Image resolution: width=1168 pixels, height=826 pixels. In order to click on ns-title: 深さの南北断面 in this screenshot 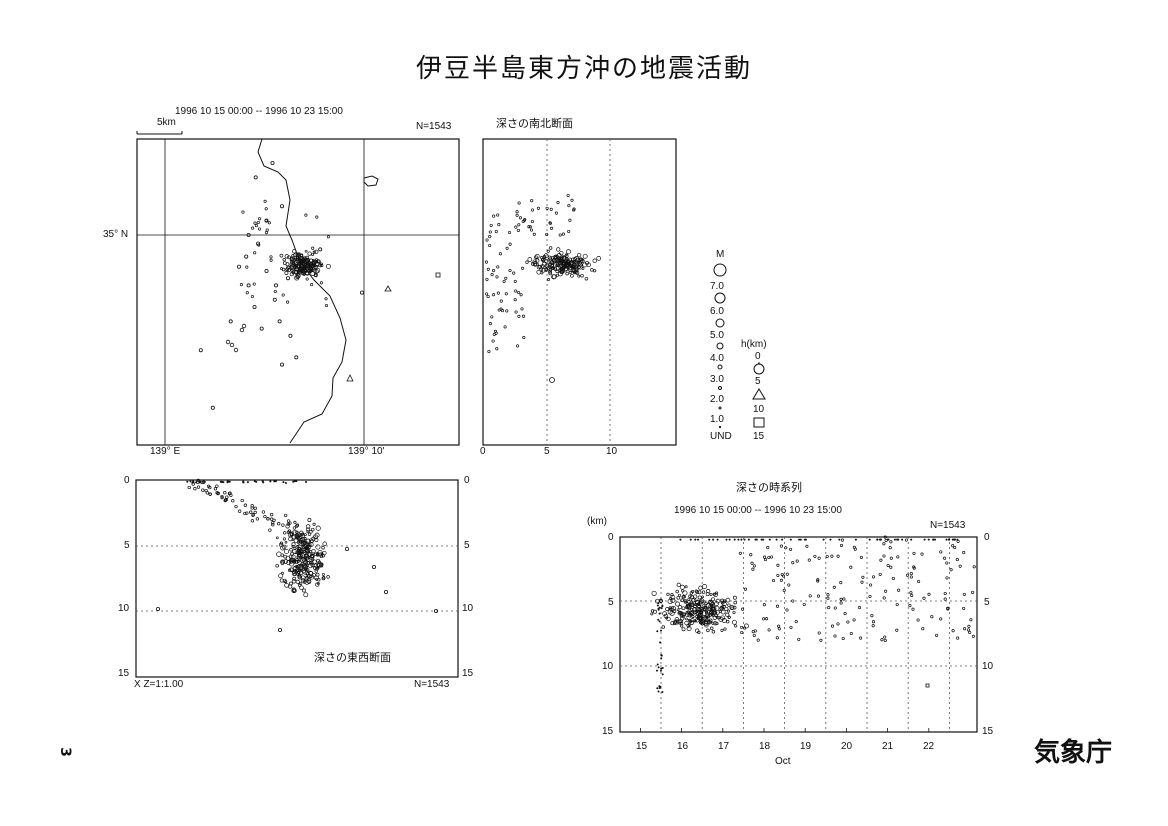, I will do `click(534, 123)`.